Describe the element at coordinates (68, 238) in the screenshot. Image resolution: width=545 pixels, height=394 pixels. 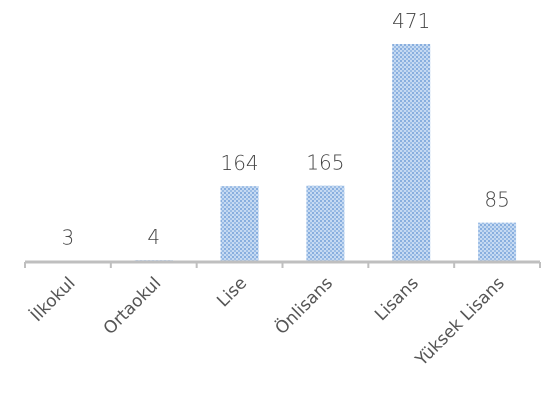
I see `value-label-0: 3` at that location.